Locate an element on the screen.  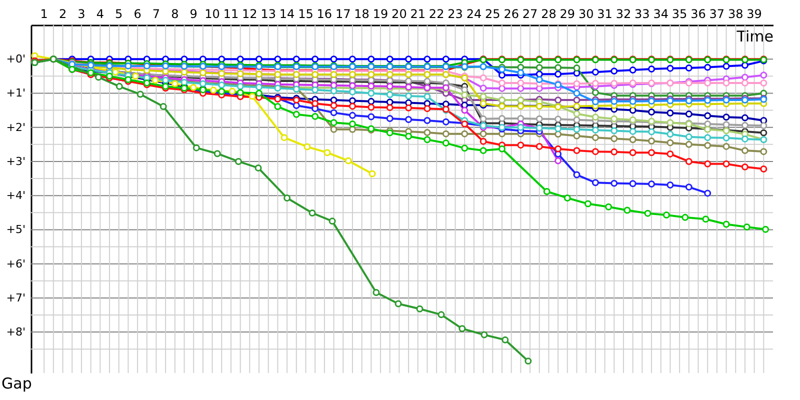
x-tick-label: 3 is located at coordinates (82, 14).